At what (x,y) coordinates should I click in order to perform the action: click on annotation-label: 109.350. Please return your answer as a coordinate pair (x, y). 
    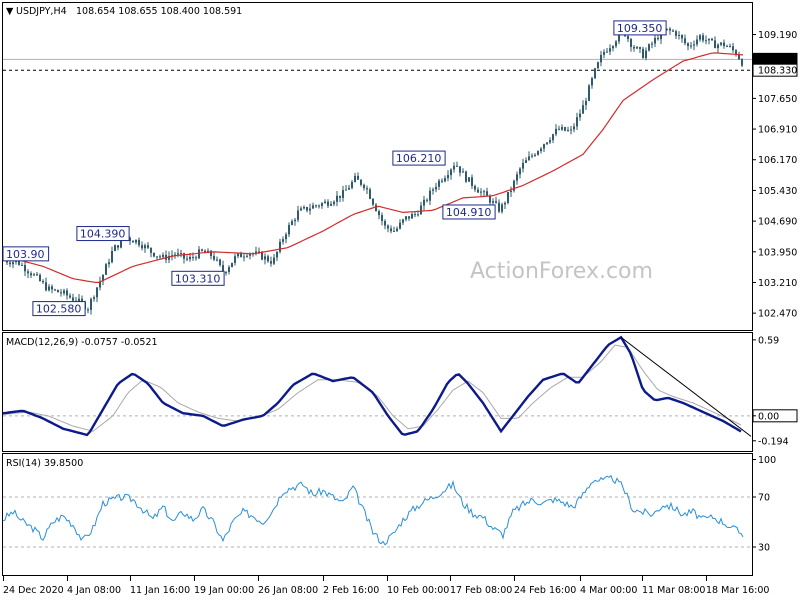
    Looking at the image, I should click on (640, 28).